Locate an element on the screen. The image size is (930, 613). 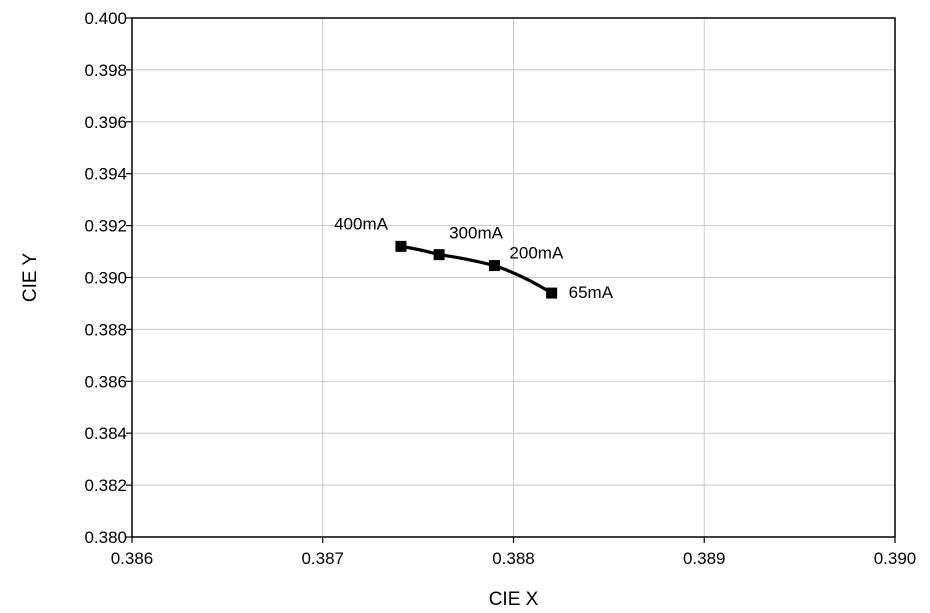
series-line is located at coordinates (476, 269).